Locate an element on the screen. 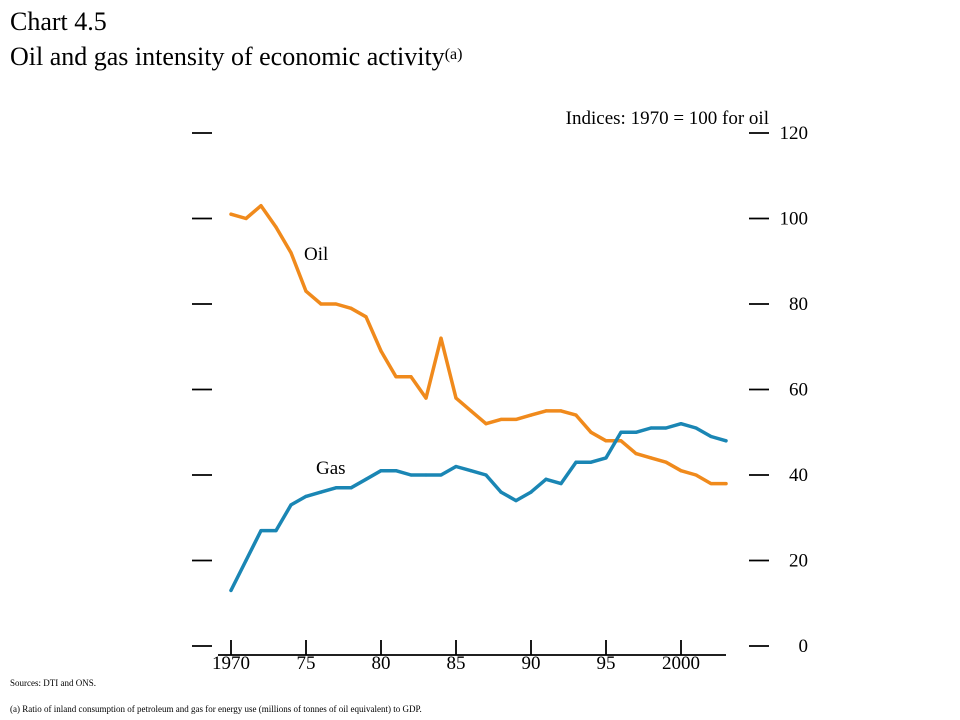  data-point-gas-1975 is located at coordinates (306, 496).